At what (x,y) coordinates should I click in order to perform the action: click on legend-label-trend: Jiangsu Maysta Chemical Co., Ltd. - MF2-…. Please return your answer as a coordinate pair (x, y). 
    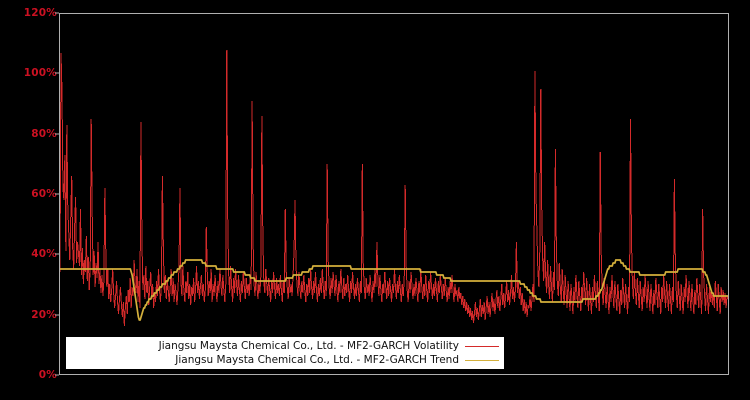
    Looking at the image, I should click on (317, 360).